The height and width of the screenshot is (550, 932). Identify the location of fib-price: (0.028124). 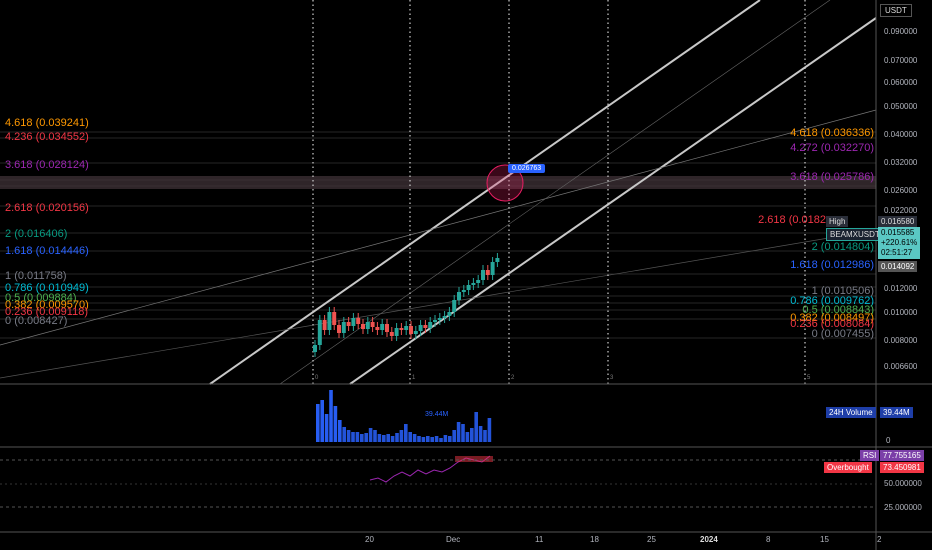
(62, 165).